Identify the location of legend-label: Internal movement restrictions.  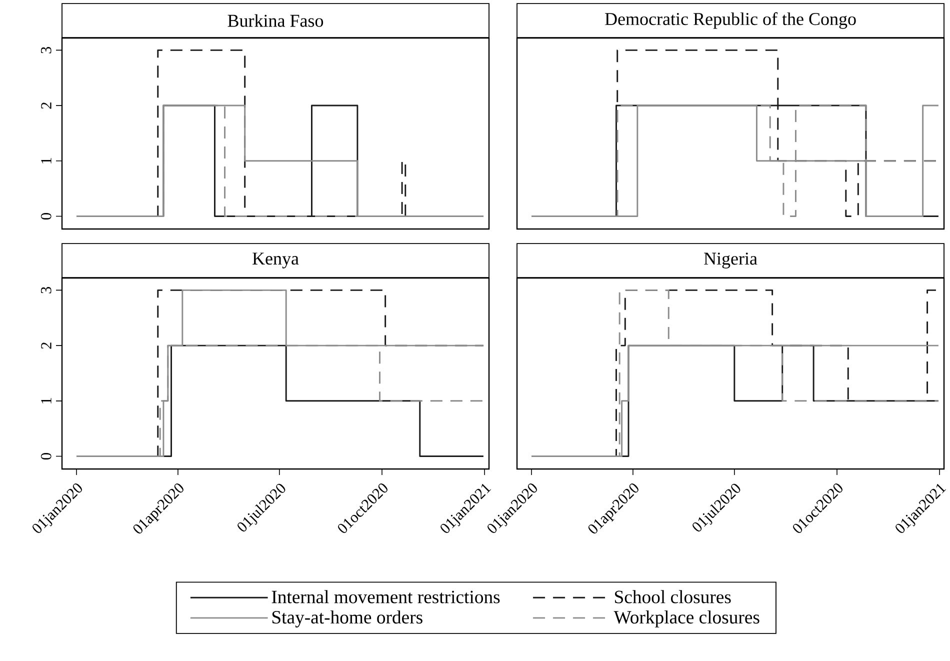
(386, 597).